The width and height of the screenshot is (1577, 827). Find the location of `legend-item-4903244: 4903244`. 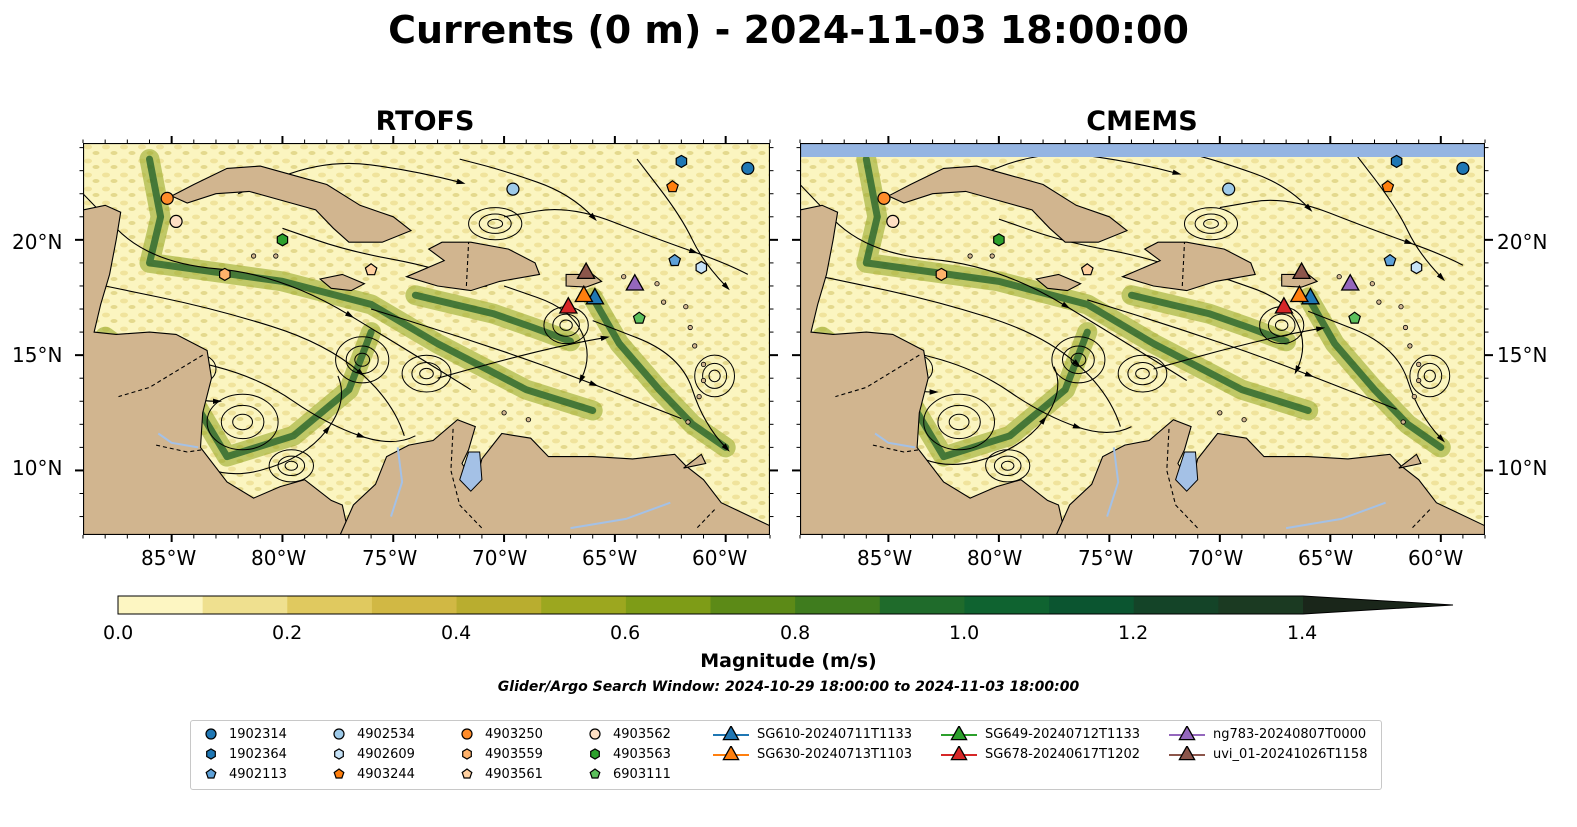

legend-item-4903244: 4903244 is located at coordinates (372, 774).